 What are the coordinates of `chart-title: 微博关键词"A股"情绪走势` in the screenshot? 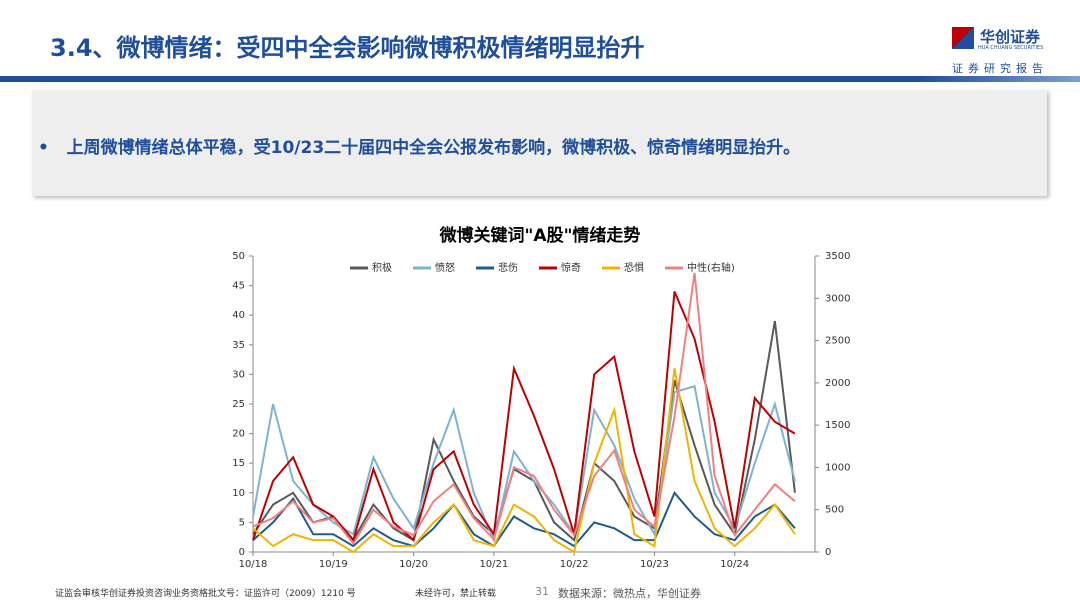 It's located at (540, 235).